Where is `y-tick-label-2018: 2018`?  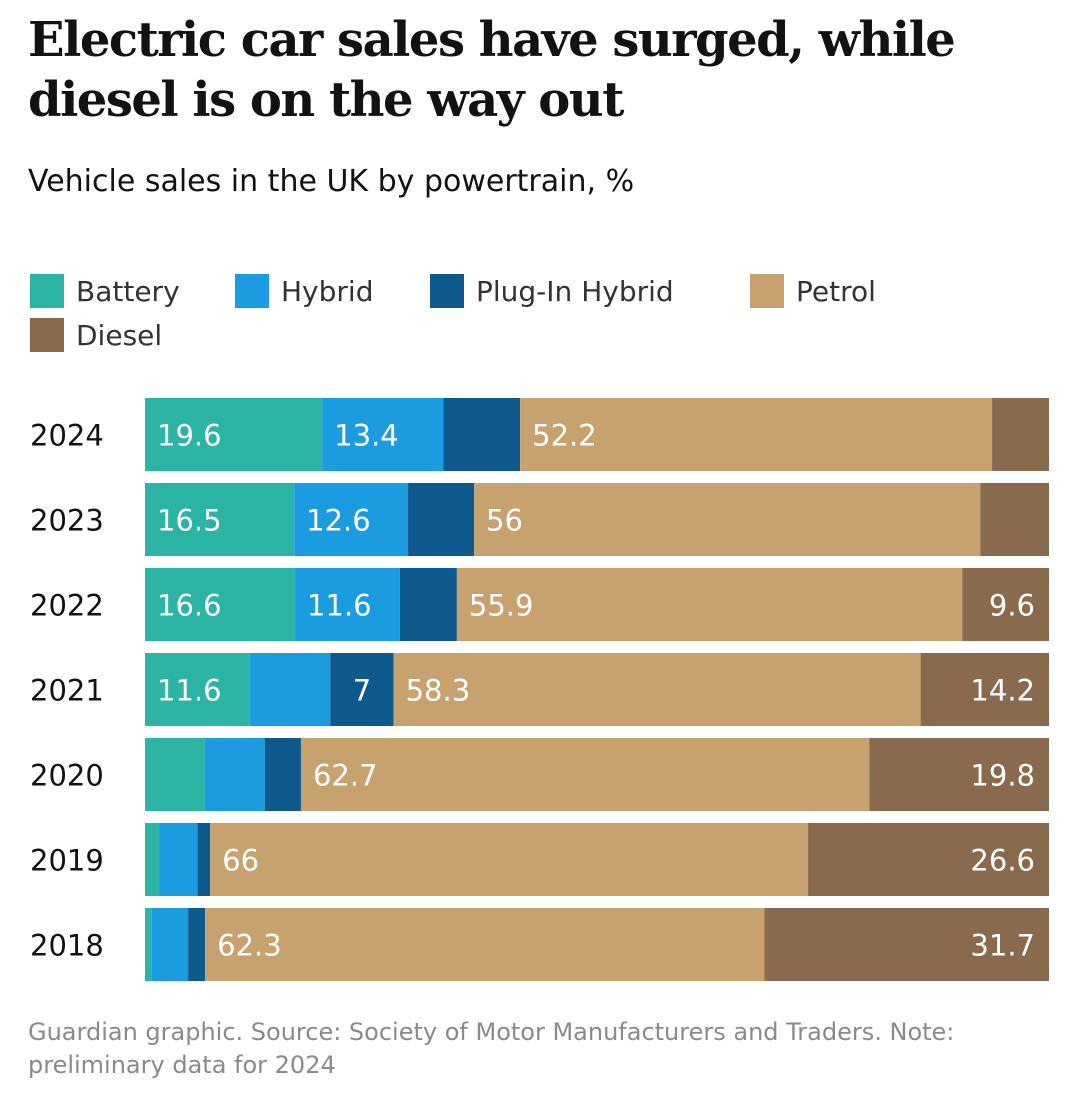
y-tick-label-2018: 2018 is located at coordinates (67, 946).